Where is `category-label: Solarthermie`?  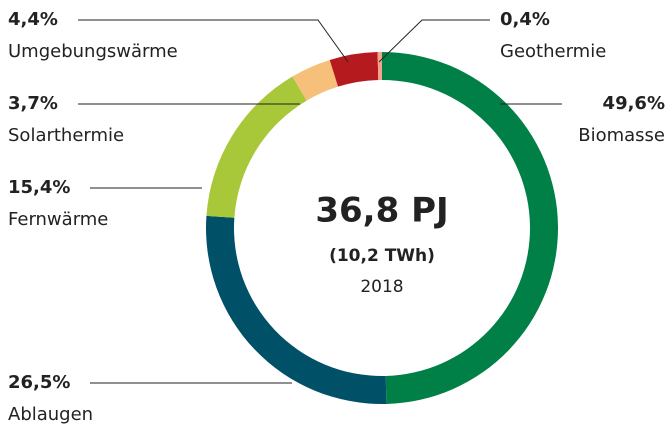 category-label: Solarthermie is located at coordinates (66, 135).